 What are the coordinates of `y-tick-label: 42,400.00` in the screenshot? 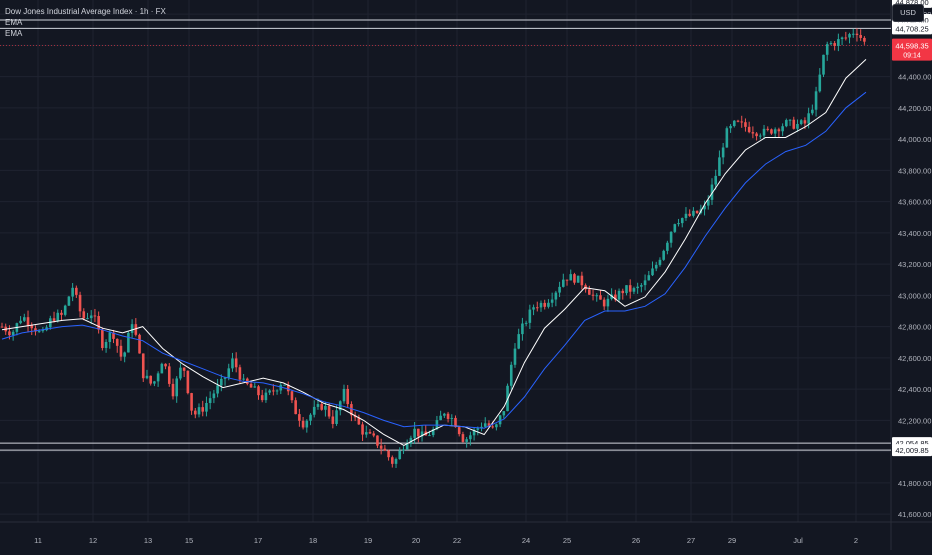 It's located at (914, 389).